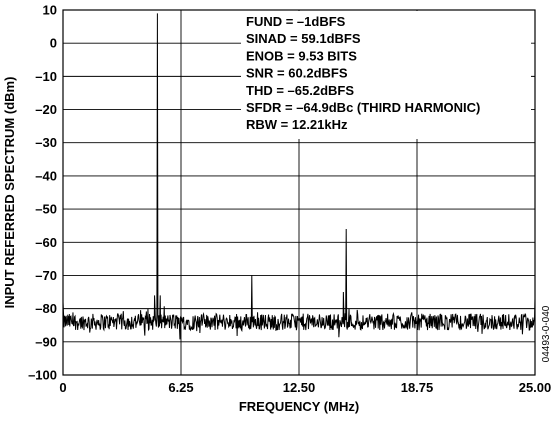 This screenshot has width=556, height=425. Describe the element at coordinates (46, 242) in the screenshot. I see `y-tick-label: –60` at that location.